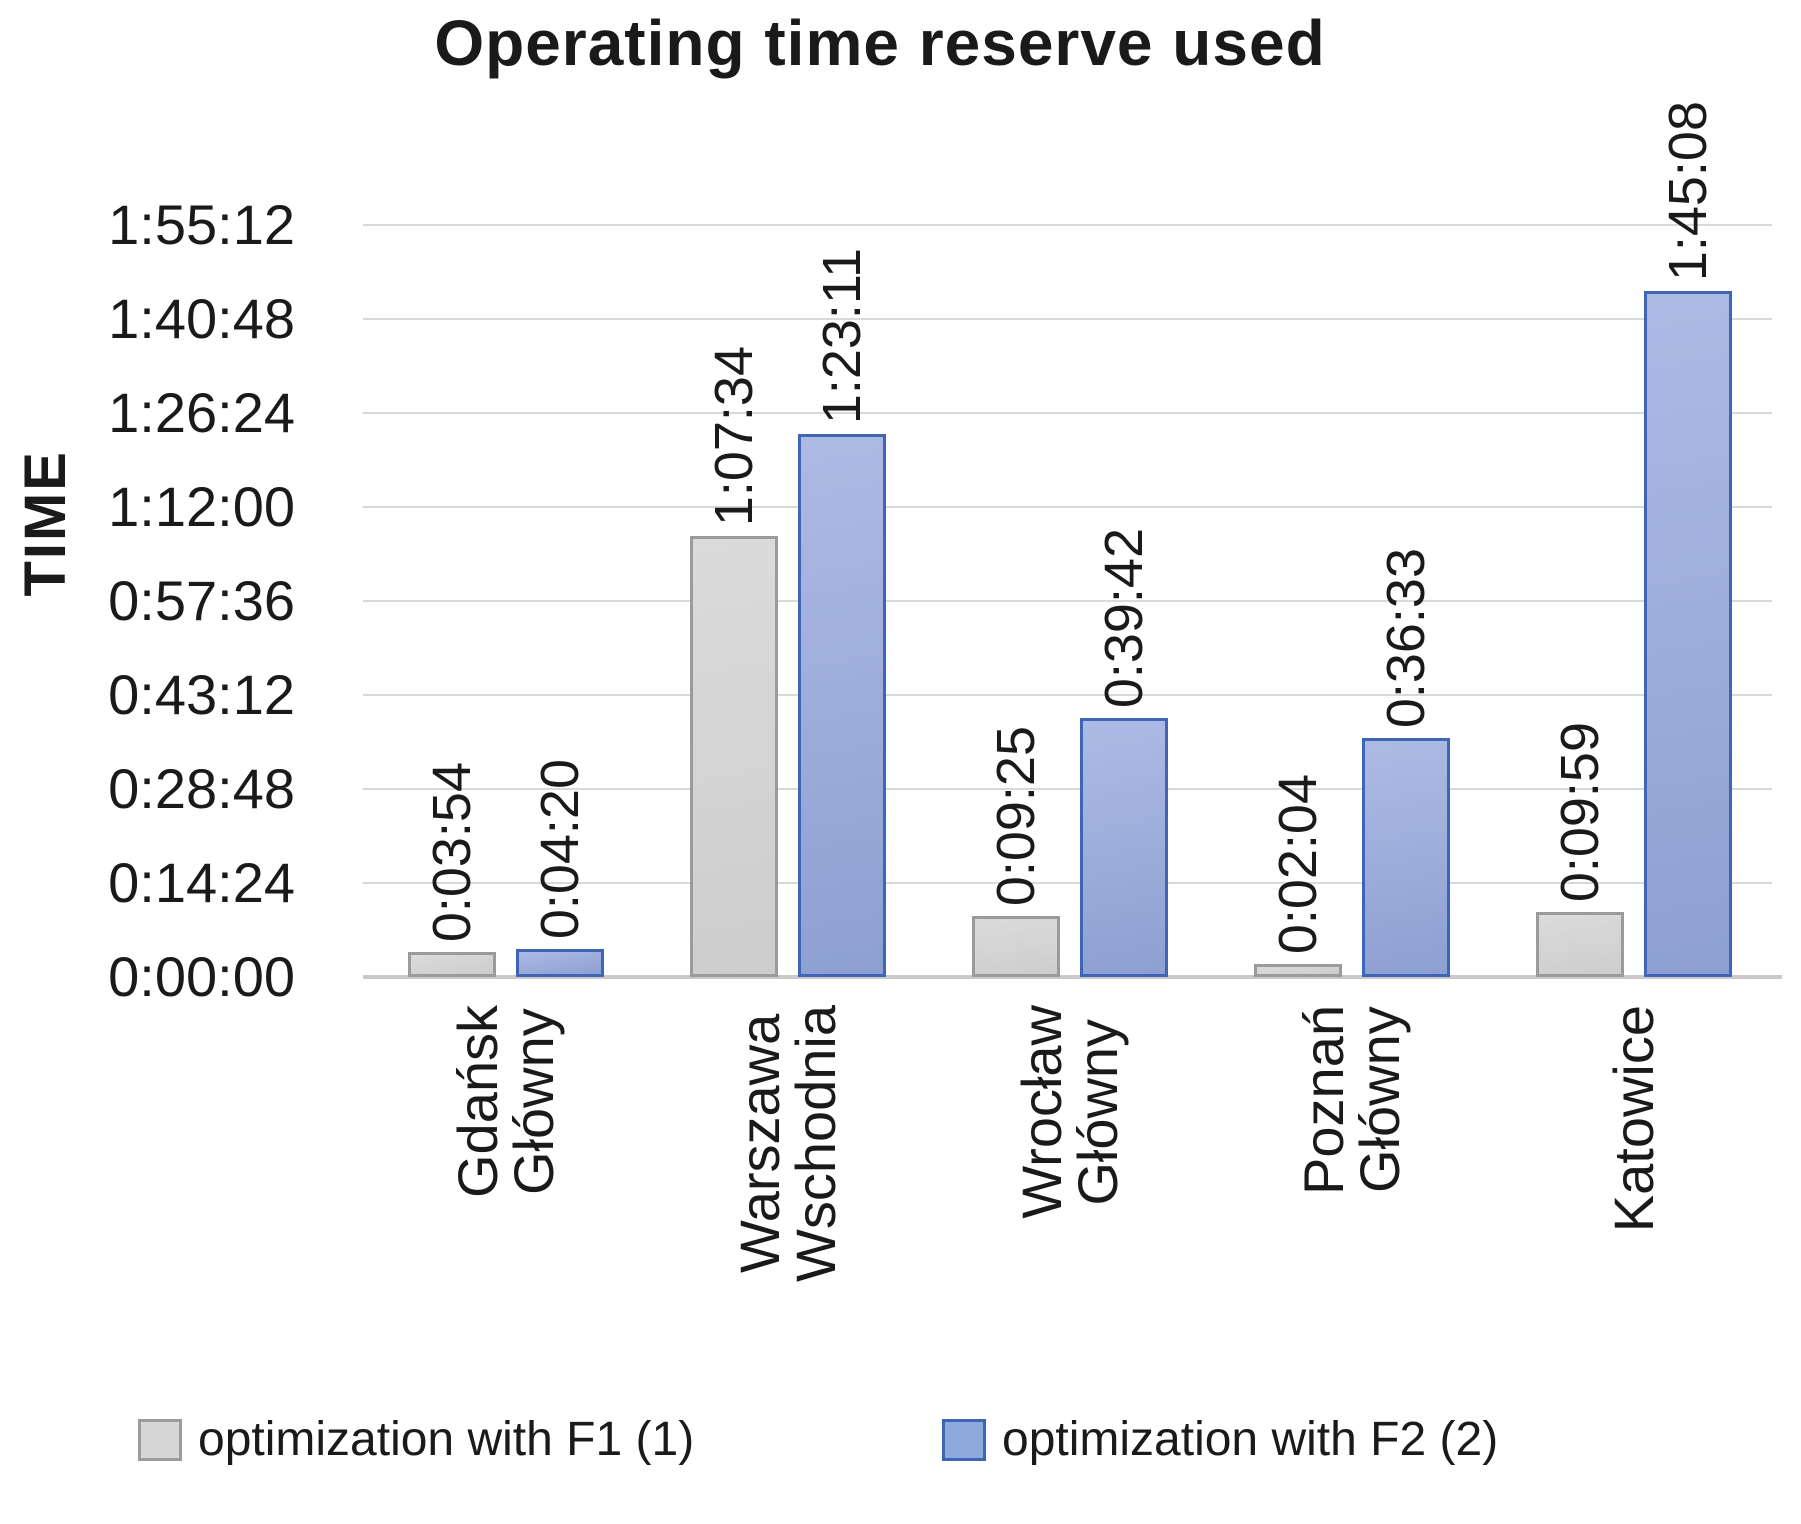  I want to click on y-tick-label: 1:26:24, so click(201, 412).